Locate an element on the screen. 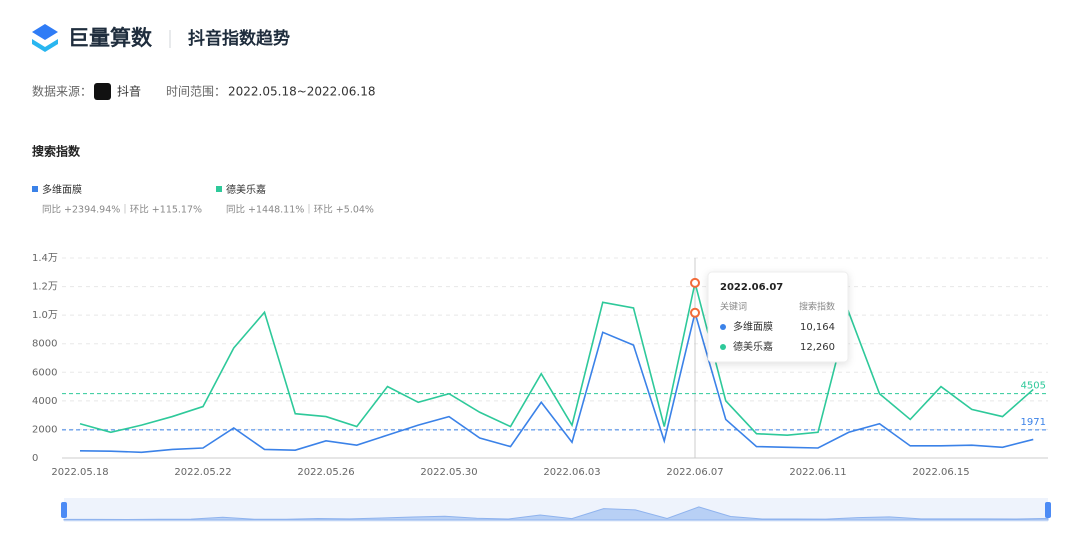 The width and height of the screenshot is (1080, 549). x-tick-label: 2022.05.30 is located at coordinates (448, 472).